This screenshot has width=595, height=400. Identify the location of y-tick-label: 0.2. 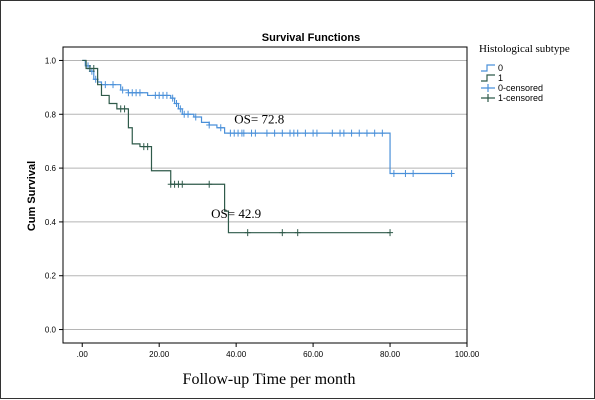
(51, 276).